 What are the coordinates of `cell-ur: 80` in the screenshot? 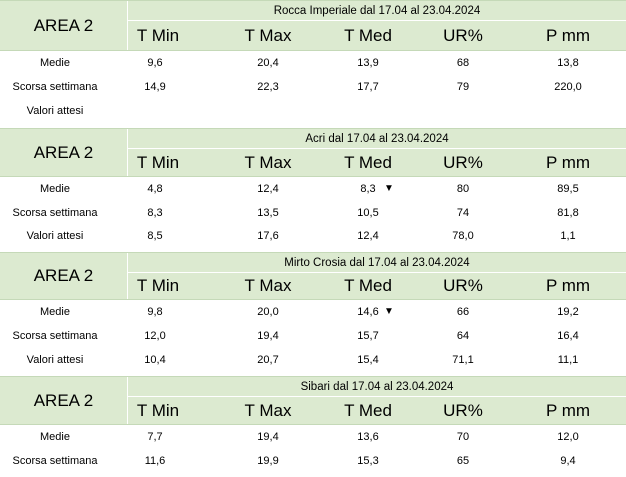 It's located at (463, 189).